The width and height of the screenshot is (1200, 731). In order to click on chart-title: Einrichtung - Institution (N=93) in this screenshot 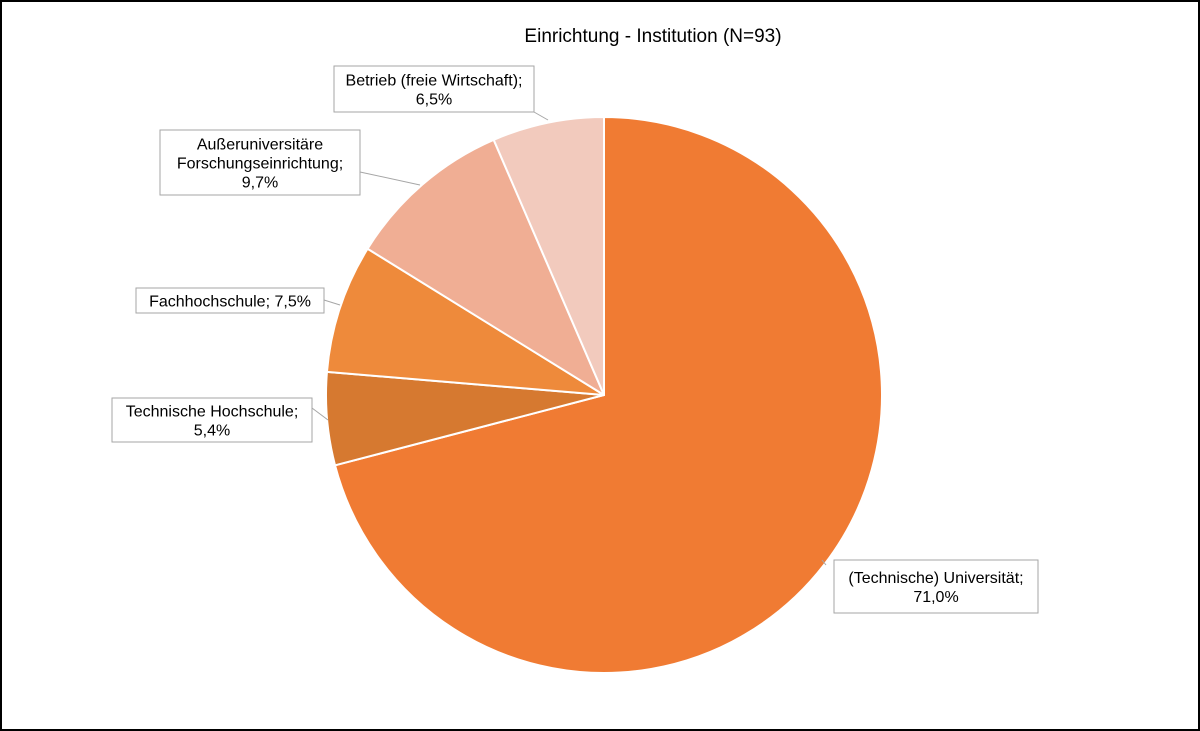, I will do `click(653, 36)`.